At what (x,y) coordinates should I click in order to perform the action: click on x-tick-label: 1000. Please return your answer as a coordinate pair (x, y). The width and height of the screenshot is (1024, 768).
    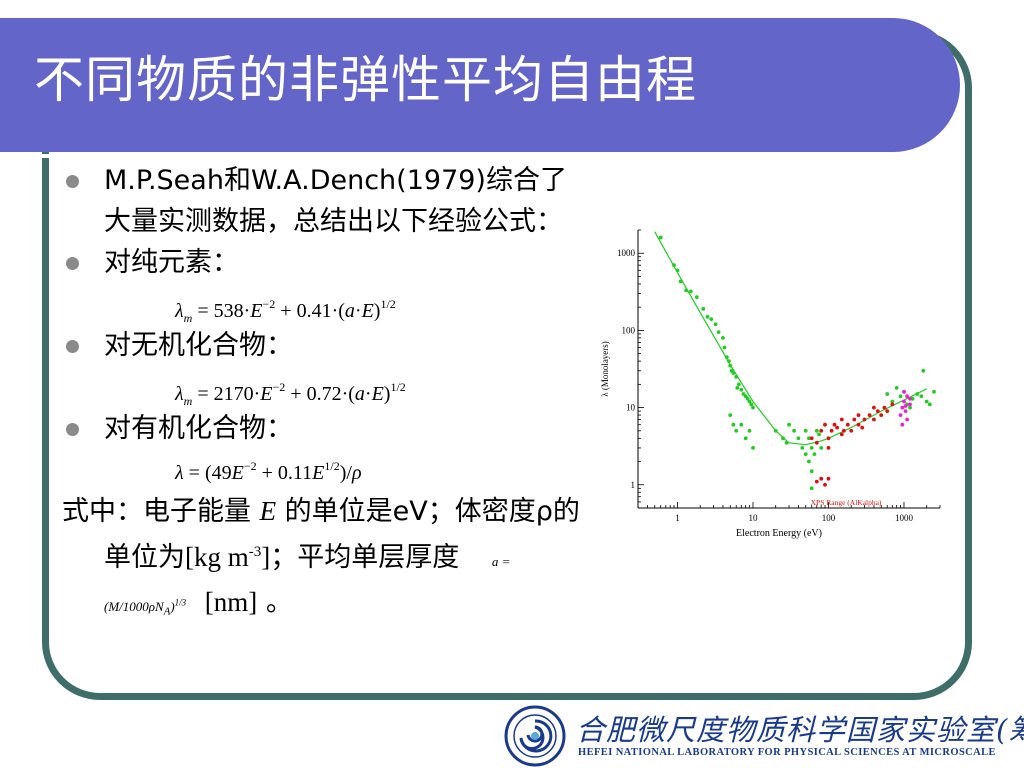
    Looking at the image, I should click on (904, 518).